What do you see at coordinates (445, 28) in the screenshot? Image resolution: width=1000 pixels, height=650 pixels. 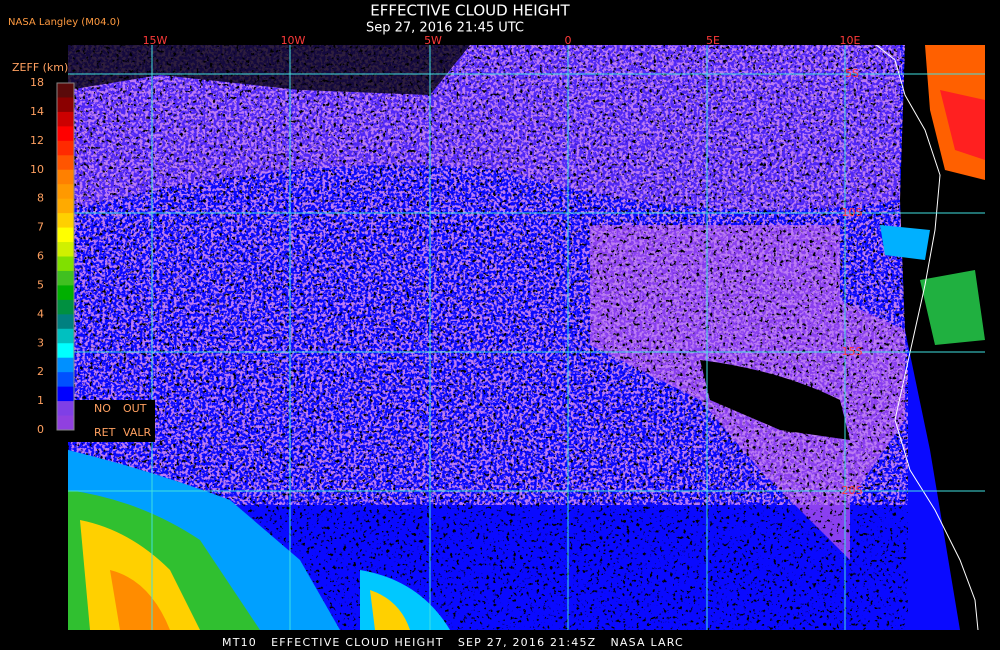 I see `subtitle: Sep 27, 2016 21:45 UTC` at bounding box center [445, 28].